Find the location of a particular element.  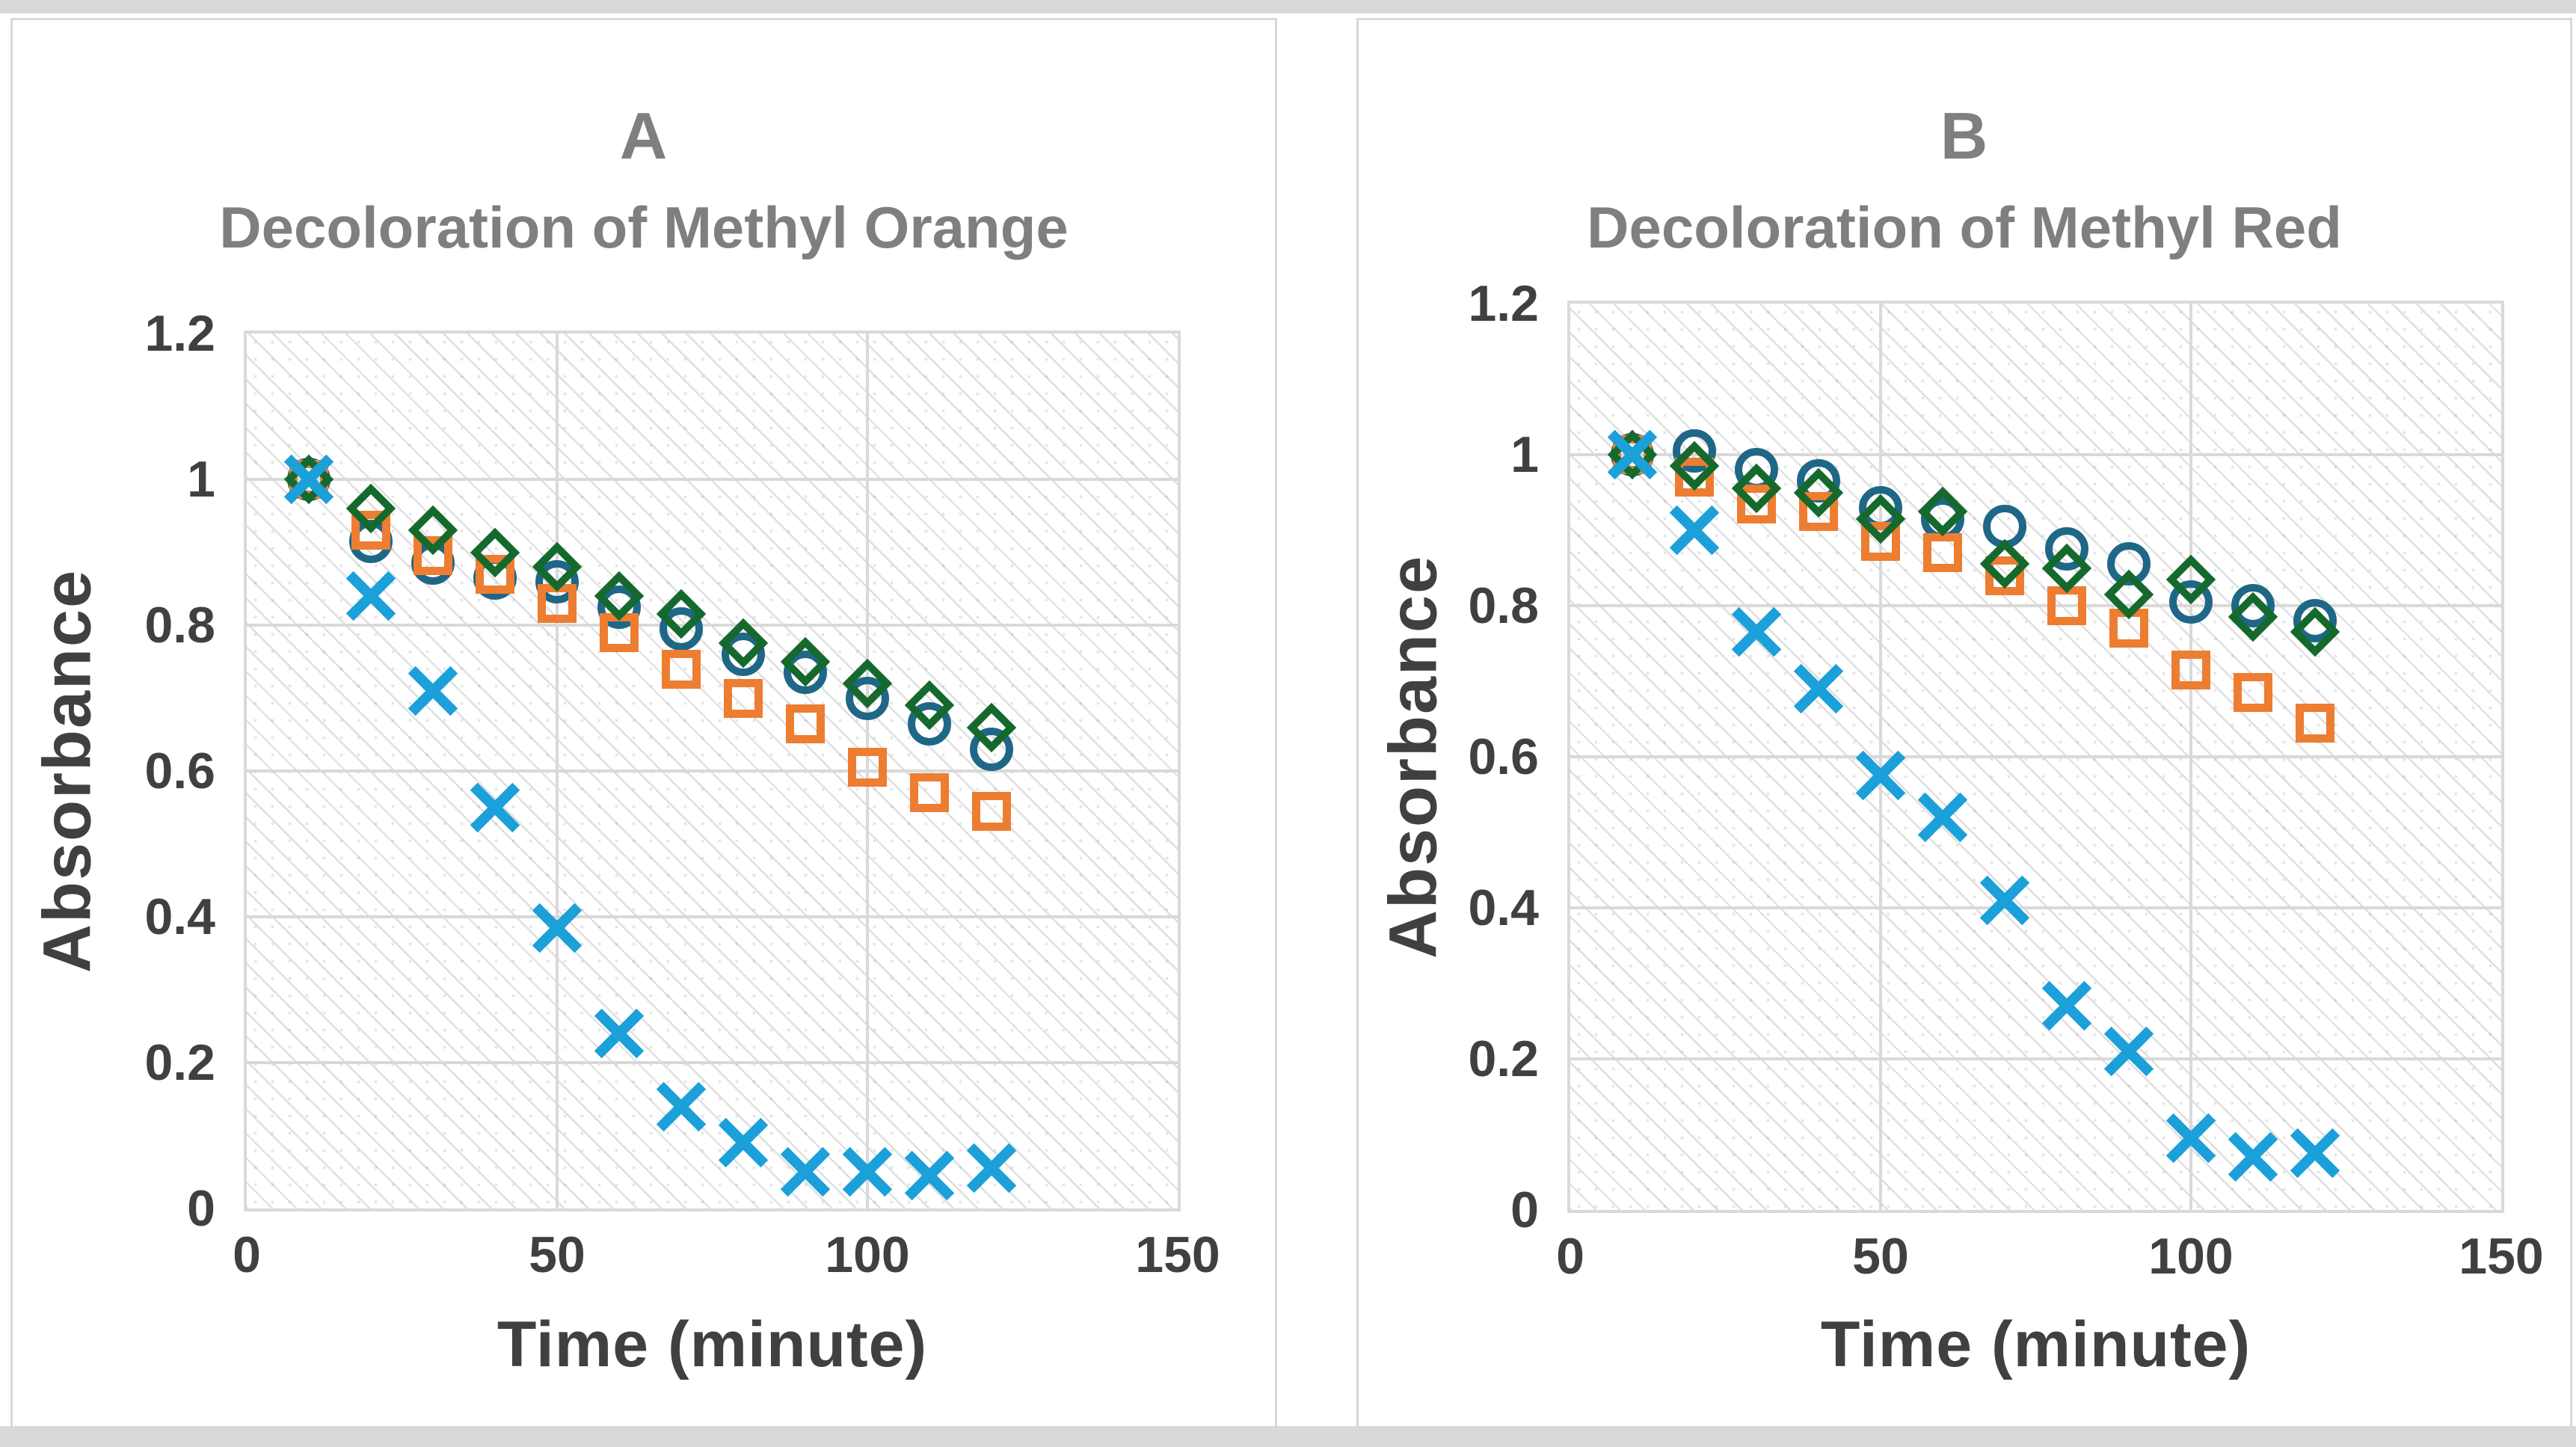

page-edge-bottom is located at coordinates (1288, 1436).